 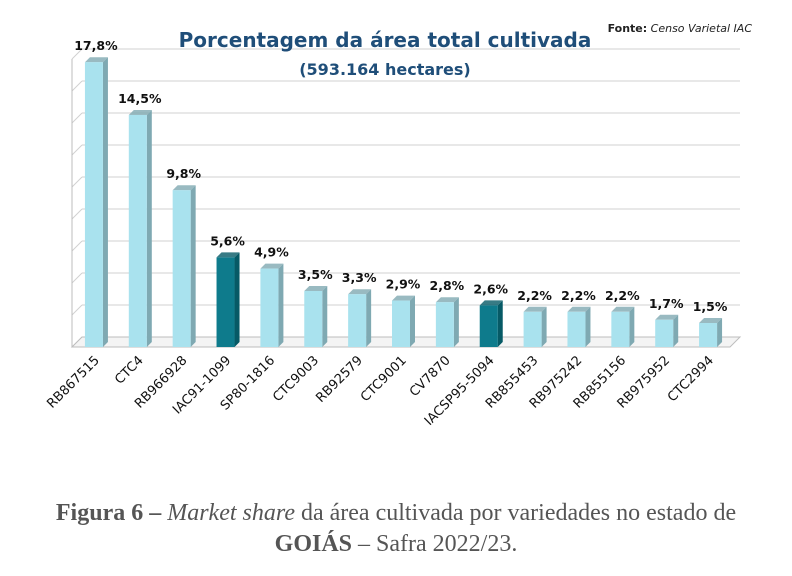 What do you see at coordinates (385, 69) in the screenshot?
I see `chart-subtitle: (593.164 hectares)` at bounding box center [385, 69].